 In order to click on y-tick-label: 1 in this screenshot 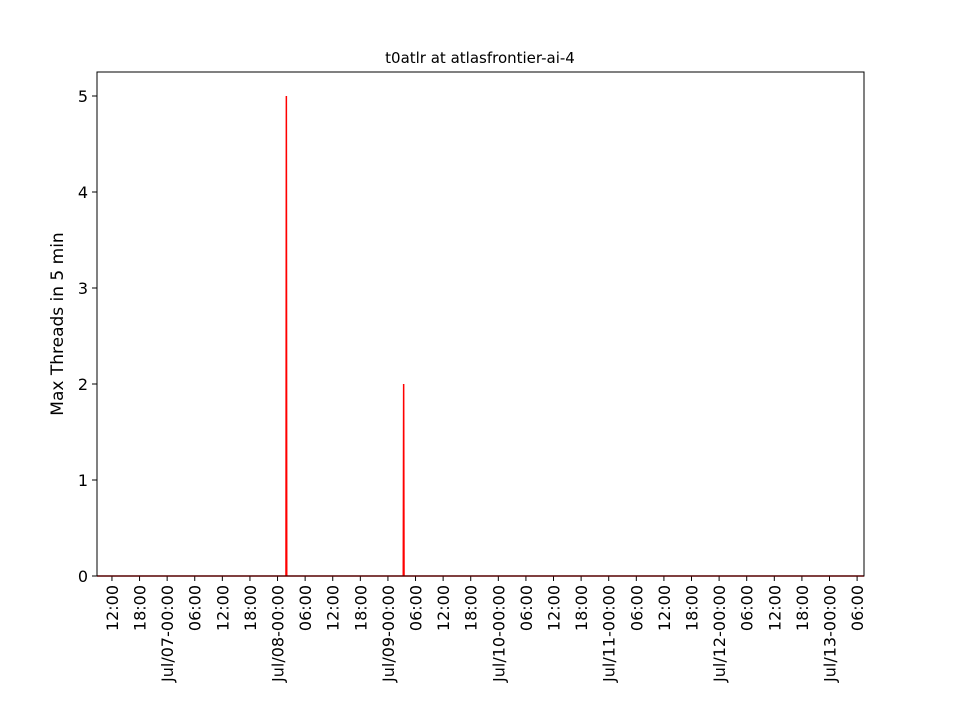, I will do `click(83, 480)`.